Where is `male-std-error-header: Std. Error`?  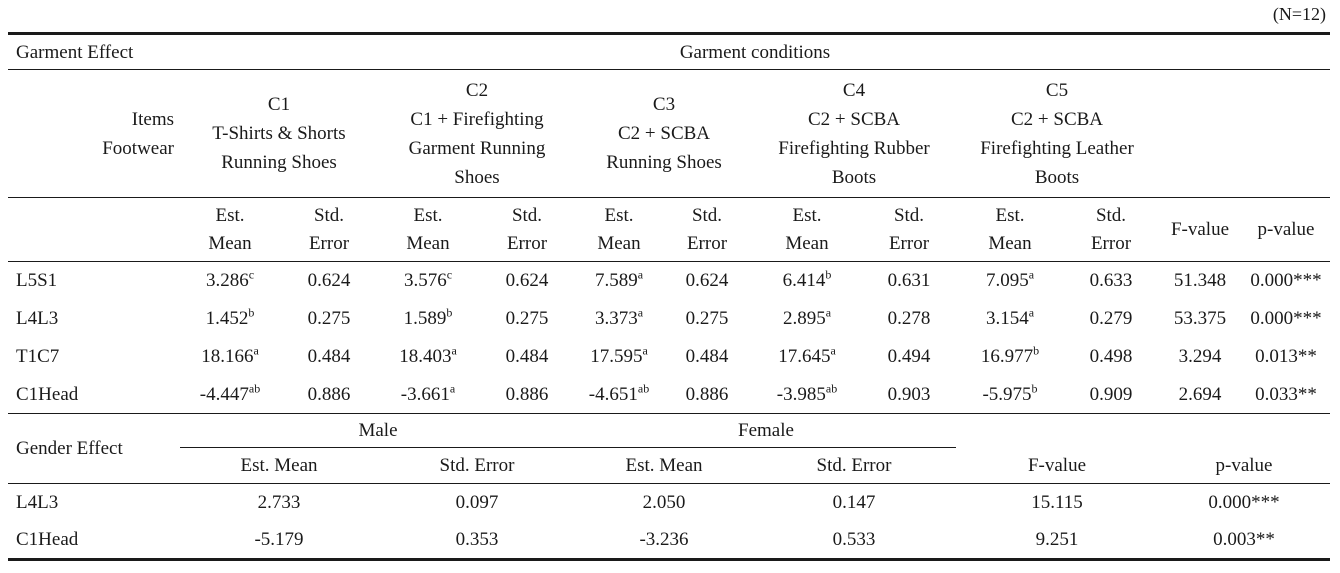 male-std-error-header: Std. Error is located at coordinates (477, 465).